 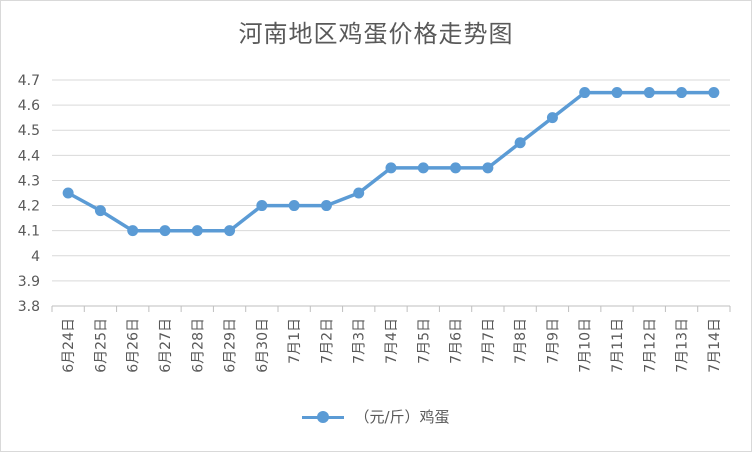 What do you see at coordinates (323, 416) in the screenshot?
I see `legend-swatch` at bounding box center [323, 416].